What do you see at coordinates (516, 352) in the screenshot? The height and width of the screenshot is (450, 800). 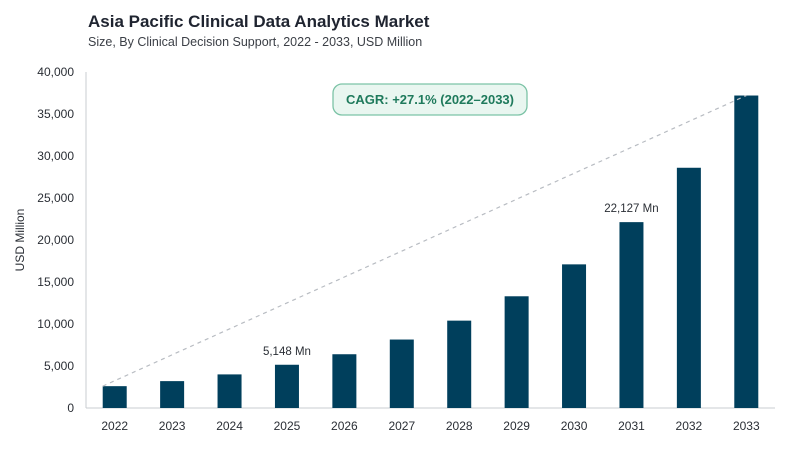 I see `bar-2029` at bounding box center [516, 352].